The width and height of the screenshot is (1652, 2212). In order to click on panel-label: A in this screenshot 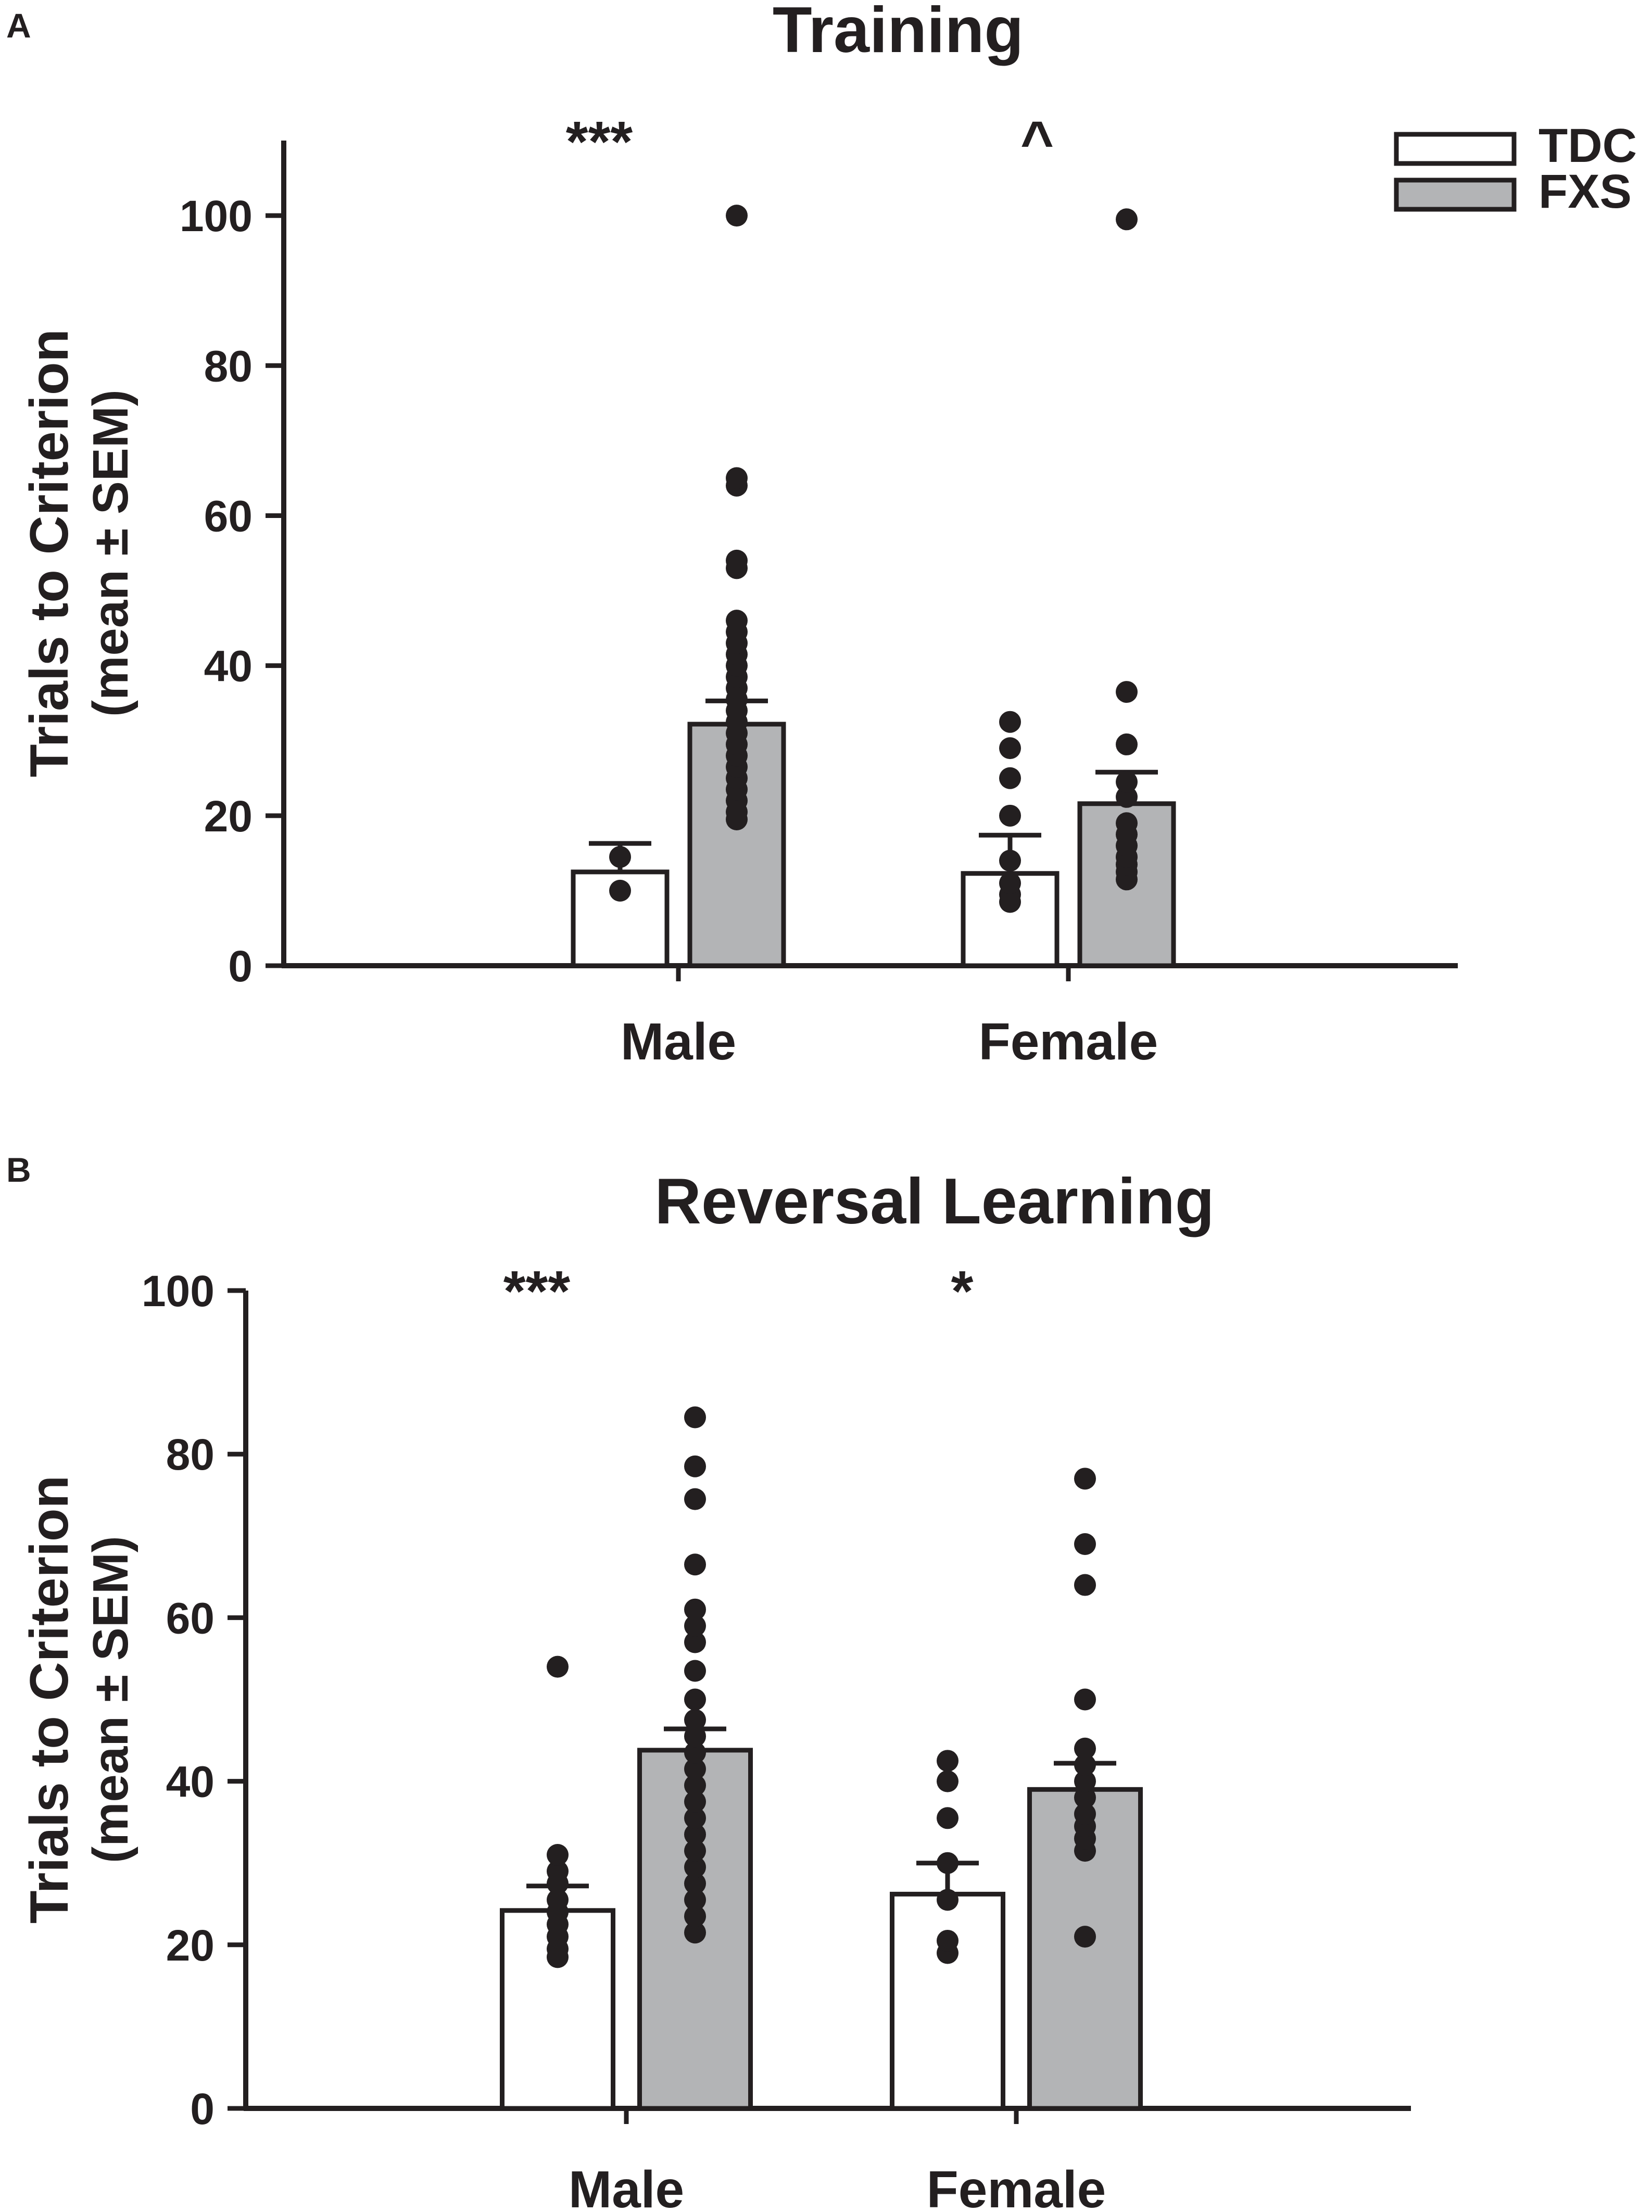, I will do `click(18, 25)`.